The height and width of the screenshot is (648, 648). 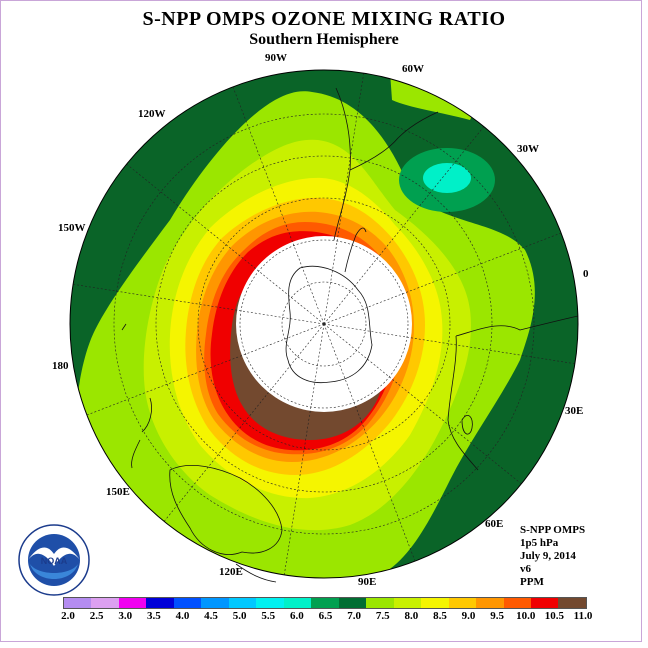 What do you see at coordinates (411, 616) in the screenshot?
I see `colorbar-tick-label: 8.0` at bounding box center [411, 616].